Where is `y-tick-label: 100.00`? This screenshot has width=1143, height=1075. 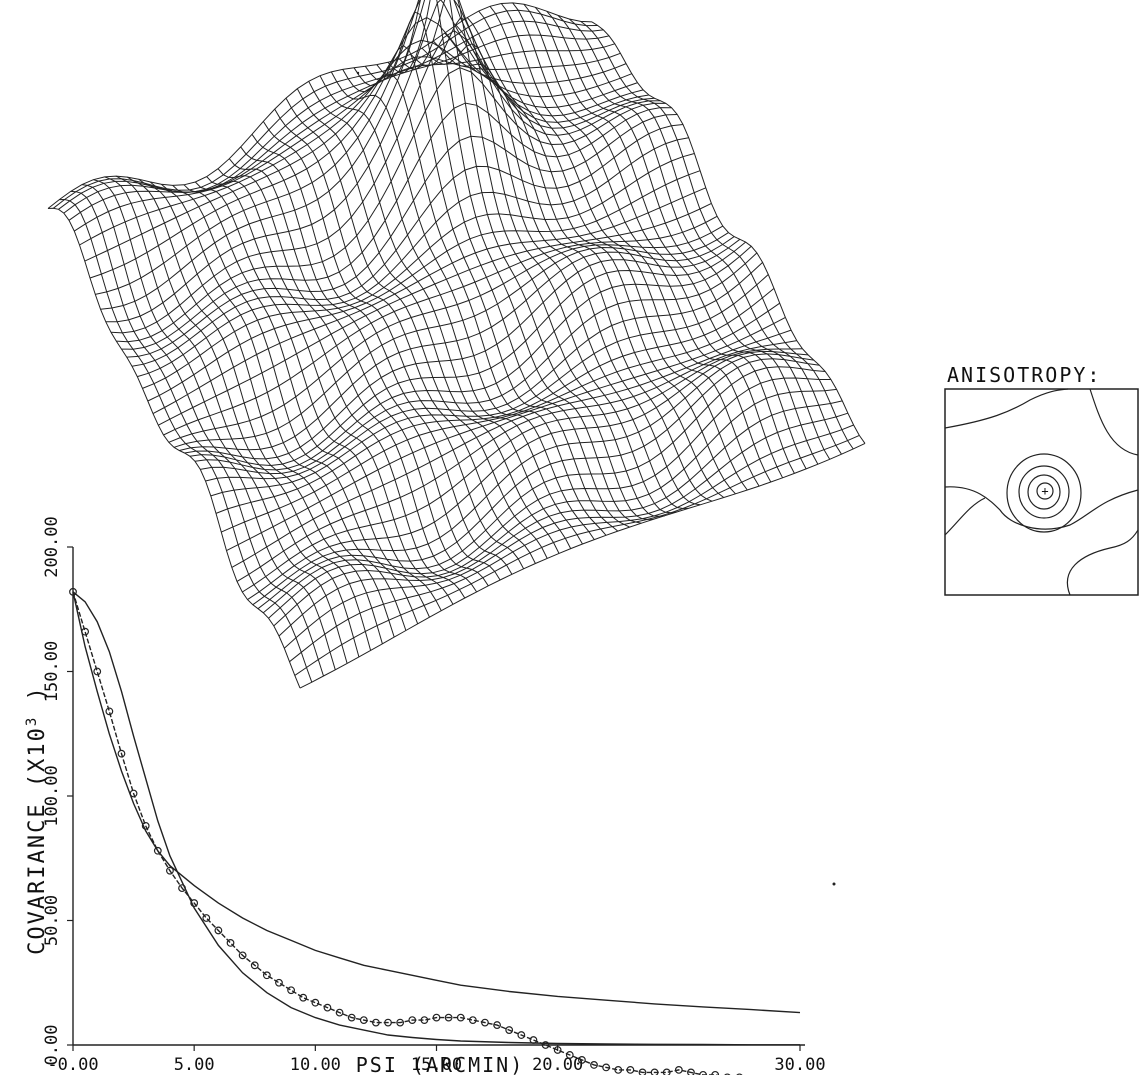
y-tick-label: 100.00 is located at coordinates (52, 795).